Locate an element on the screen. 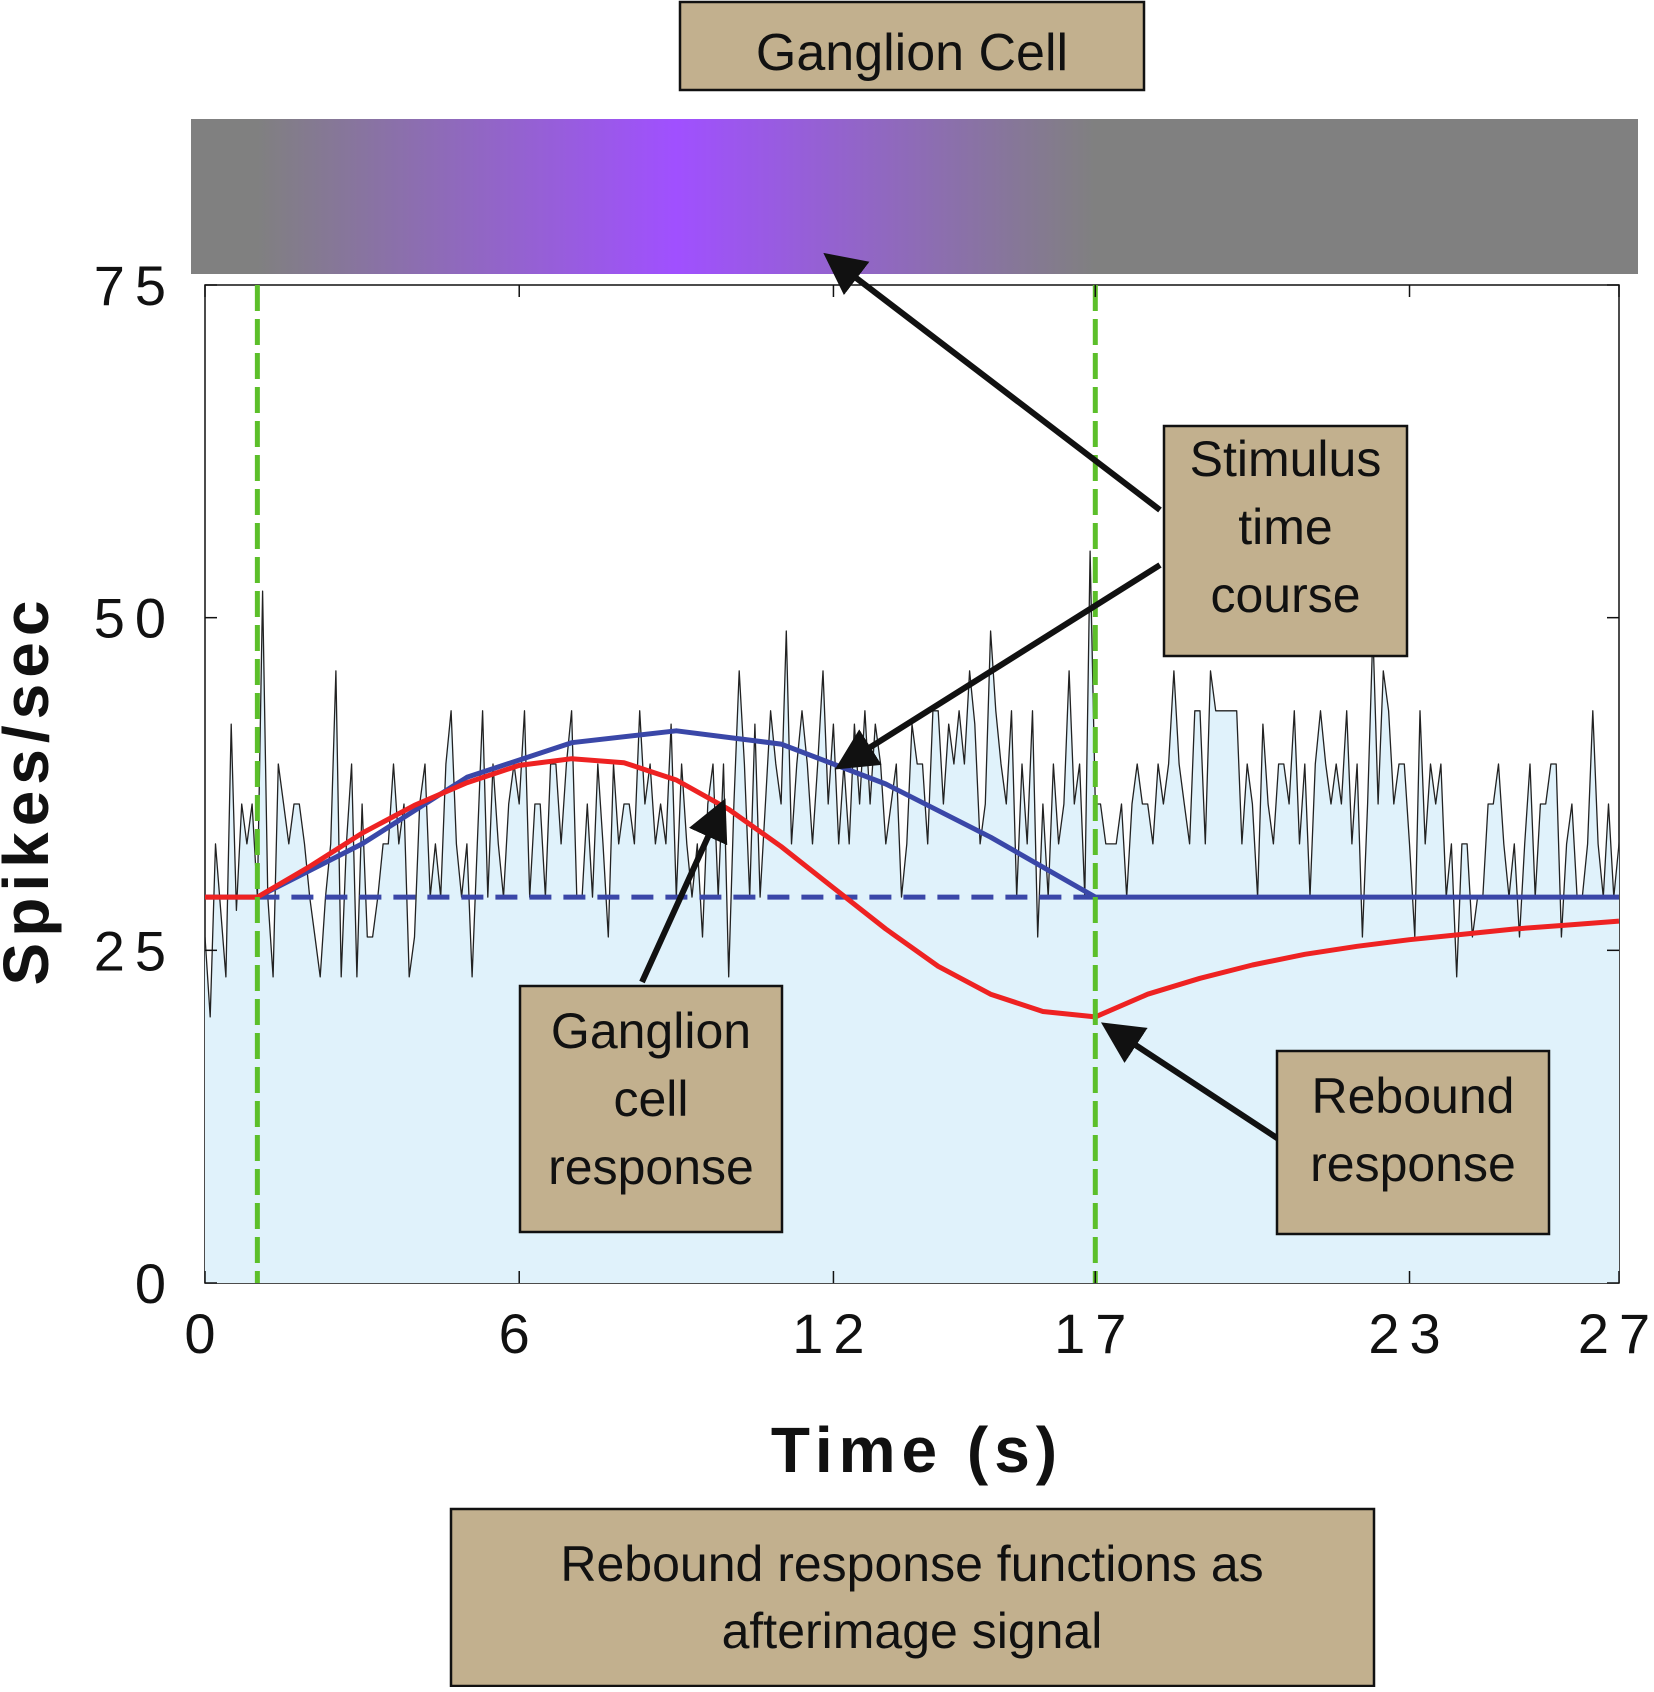 The height and width of the screenshot is (1692, 1654). annotation-stim-line-1: time is located at coordinates (1285, 527).